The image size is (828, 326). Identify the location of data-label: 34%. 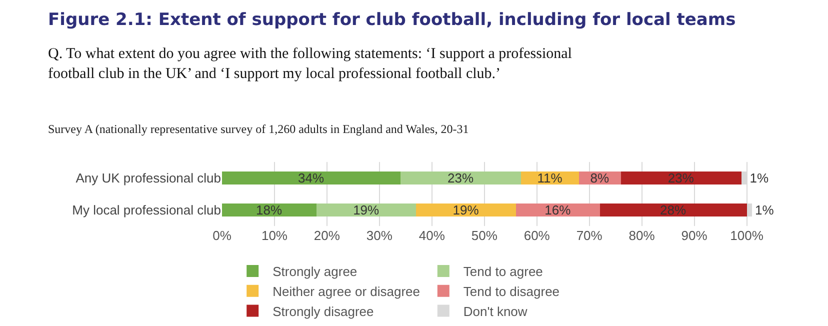
(311, 178).